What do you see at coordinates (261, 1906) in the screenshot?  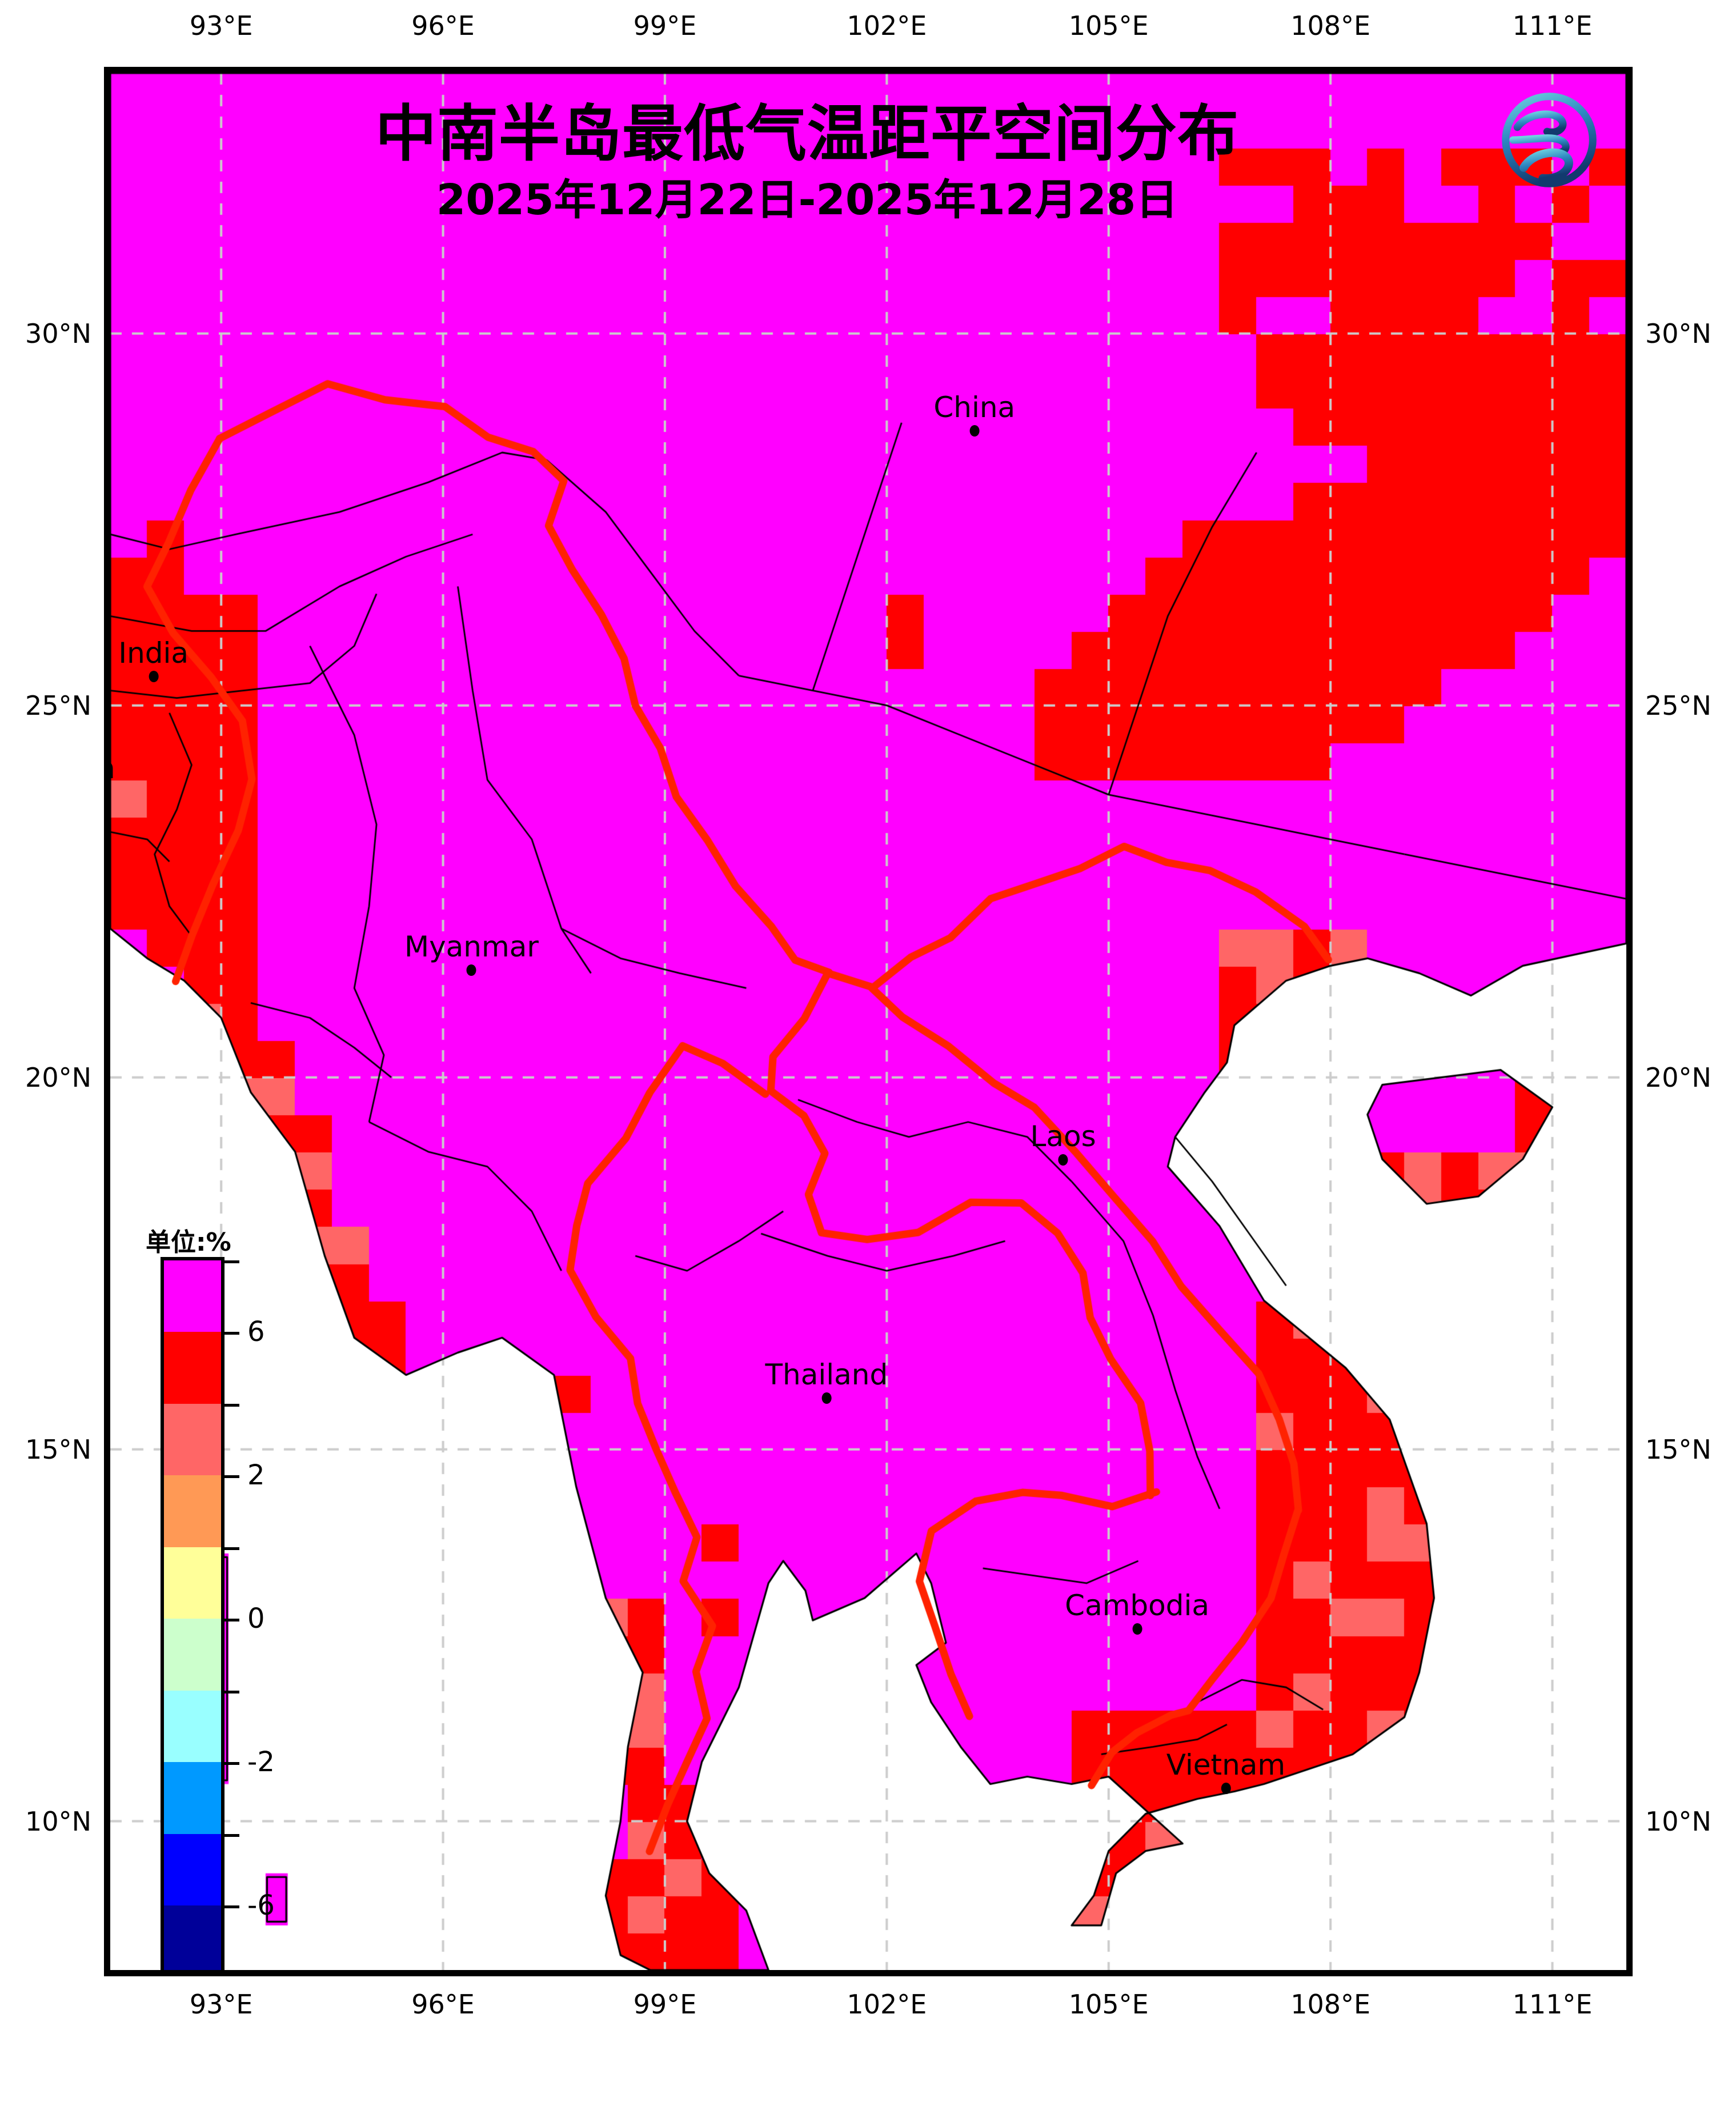 I see `colorbar-tick-label: -6` at bounding box center [261, 1906].